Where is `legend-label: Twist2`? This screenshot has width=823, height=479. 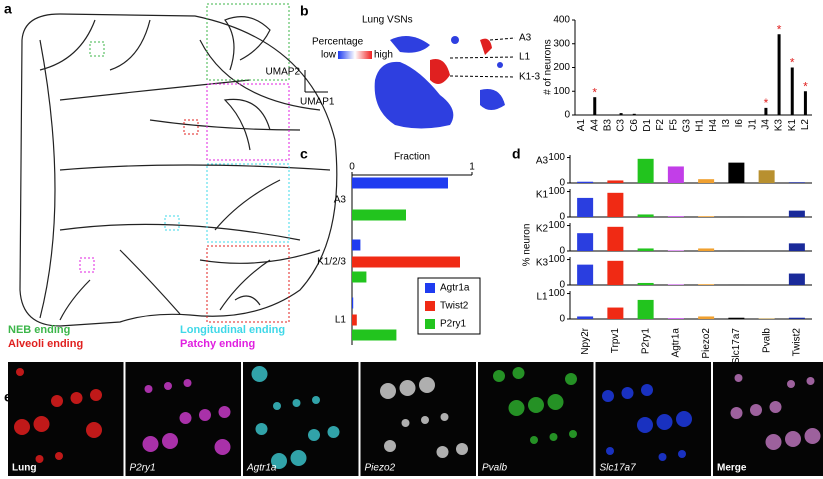
legend-label: Twist2 is located at coordinates (454, 306).